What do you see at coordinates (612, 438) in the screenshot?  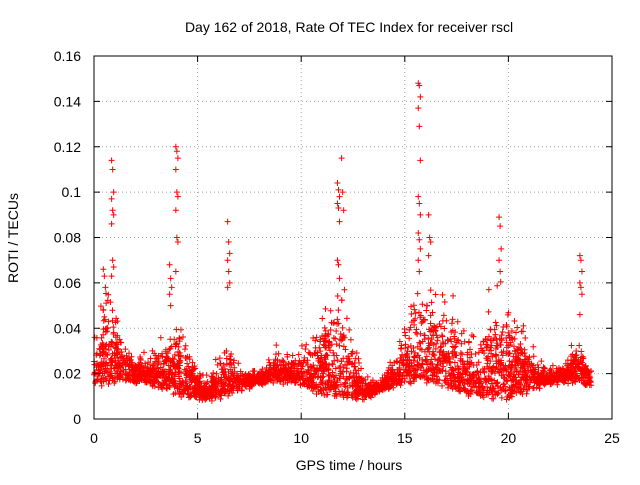 I see `x-tick-label: 25` at bounding box center [612, 438].